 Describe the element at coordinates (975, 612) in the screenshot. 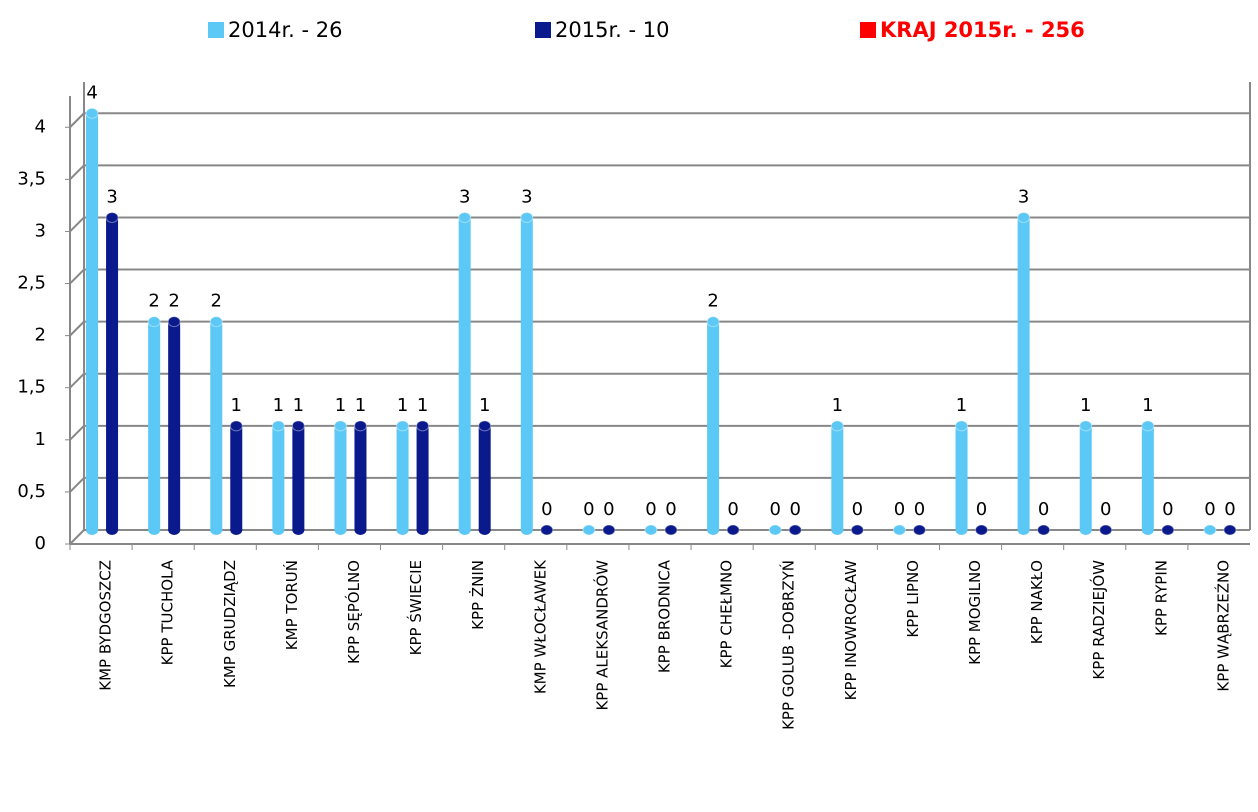

I see `x-tick-label: KPP MOGILNO` at that location.